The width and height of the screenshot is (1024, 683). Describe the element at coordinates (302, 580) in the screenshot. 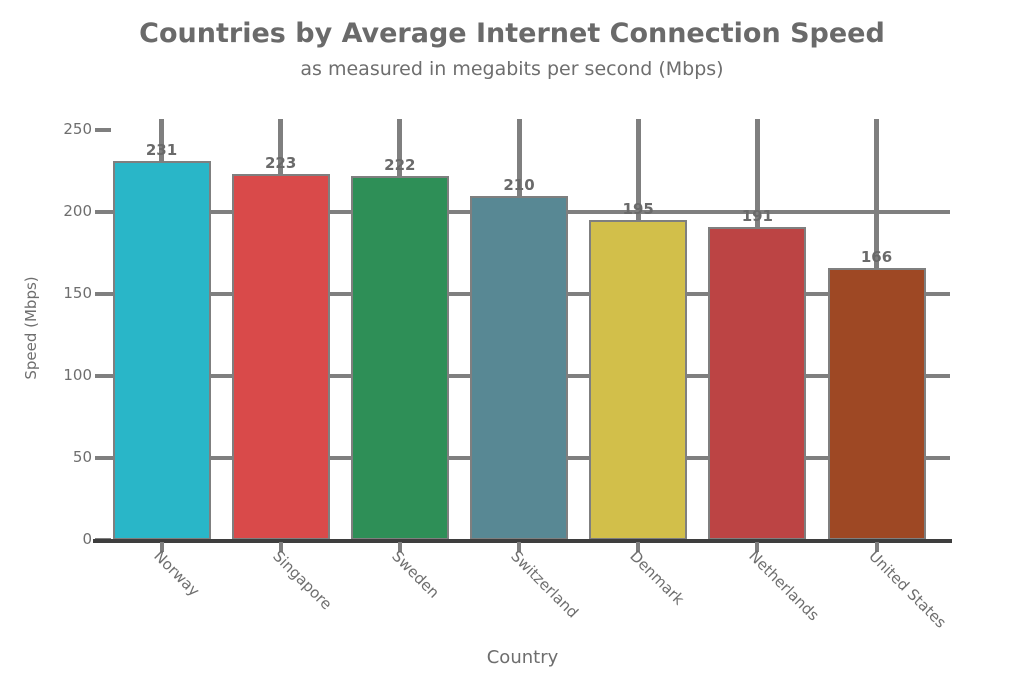

I see `x-tick-label: Singapore` at that location.